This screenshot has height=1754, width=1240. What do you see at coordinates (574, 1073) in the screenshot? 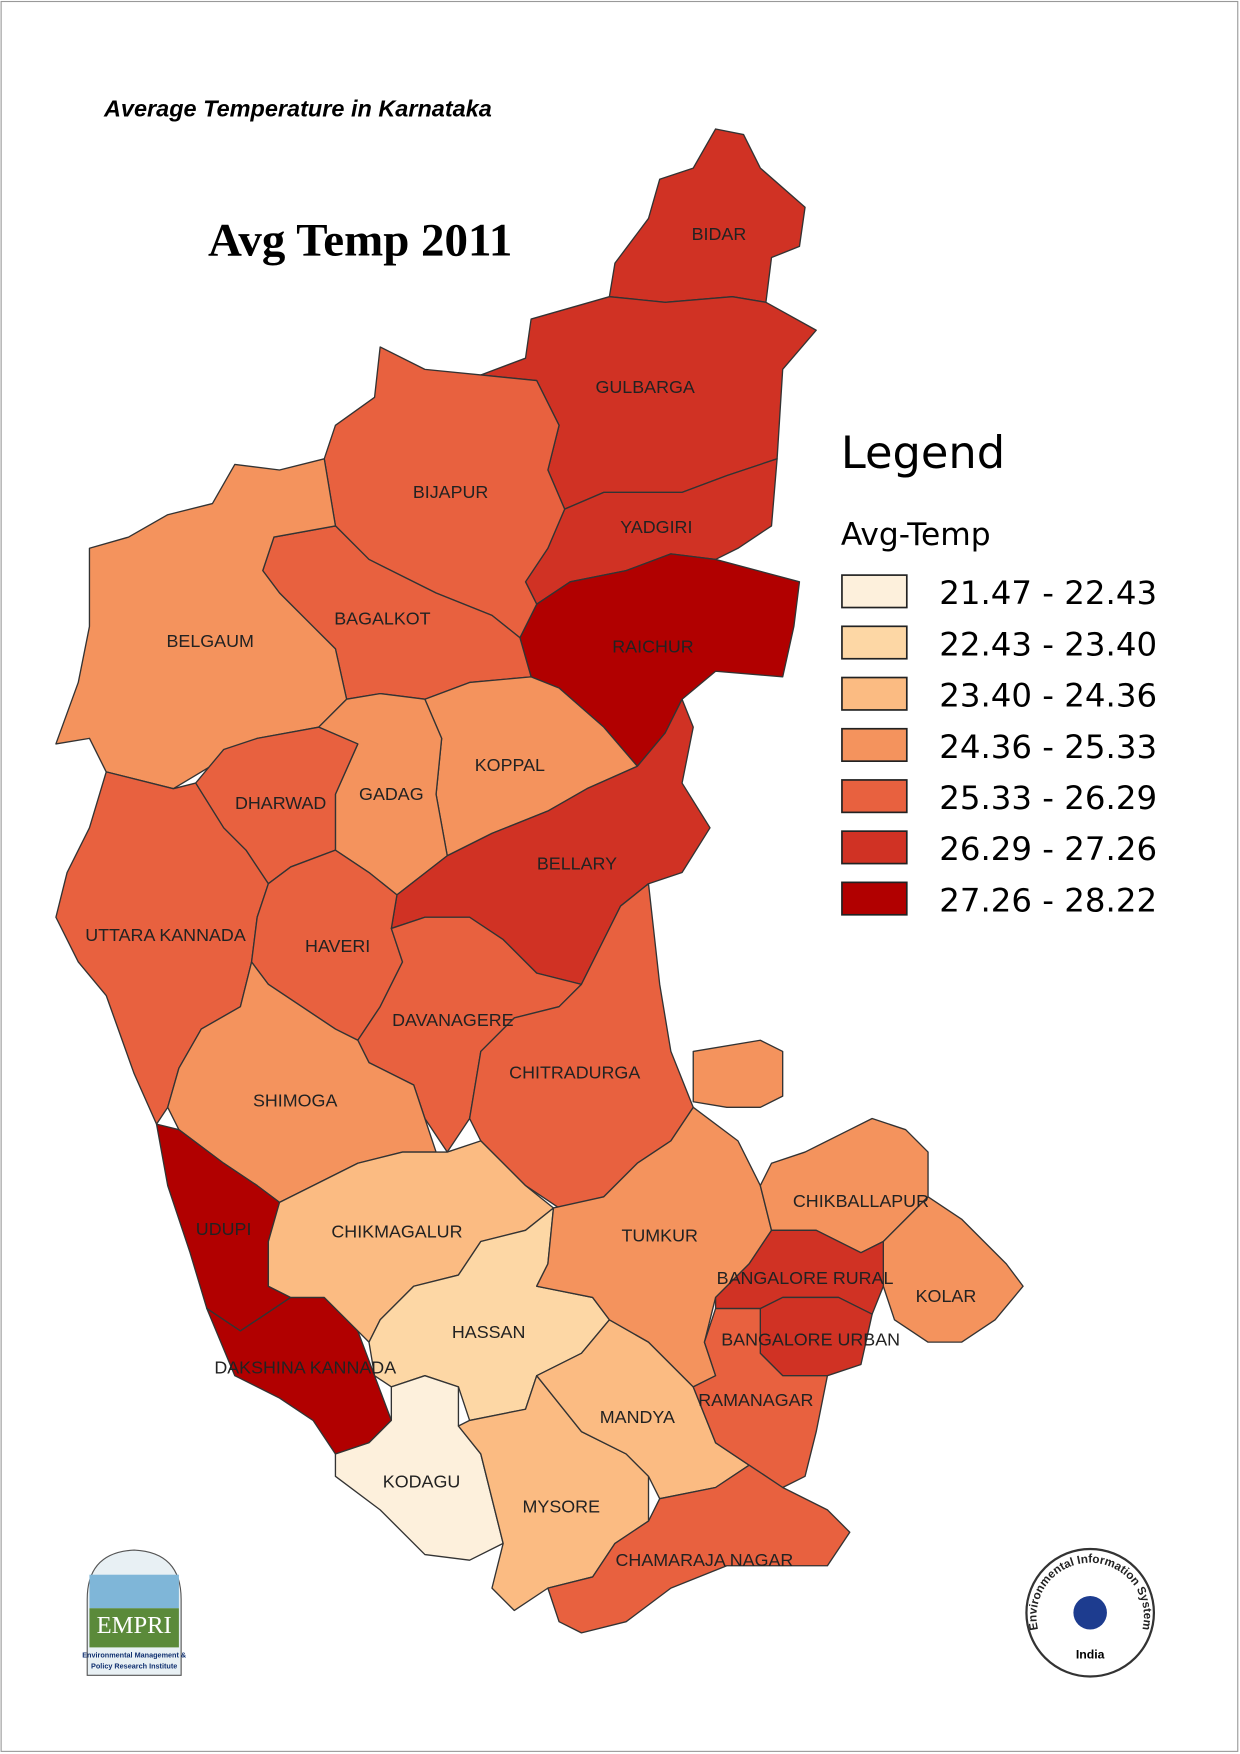
I see `district-label: CHITRADURGA` at bounding box center [574, 1073].